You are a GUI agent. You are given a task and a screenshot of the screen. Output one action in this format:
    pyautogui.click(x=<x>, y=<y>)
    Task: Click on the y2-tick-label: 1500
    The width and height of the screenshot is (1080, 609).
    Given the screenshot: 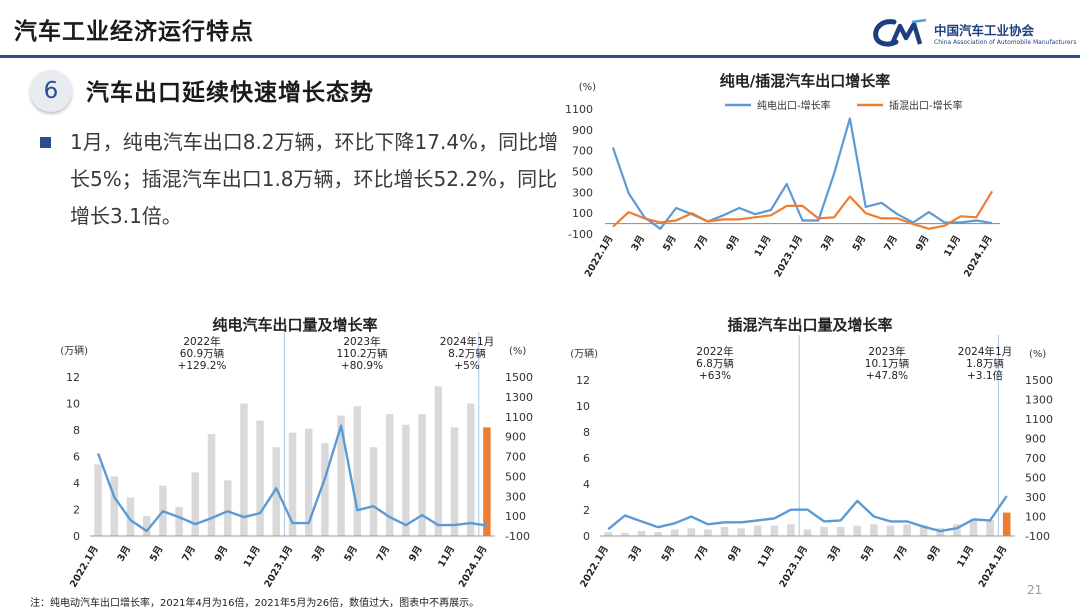 What is the action you would take?
    pyautogui.click(x=1039, y=380)
    